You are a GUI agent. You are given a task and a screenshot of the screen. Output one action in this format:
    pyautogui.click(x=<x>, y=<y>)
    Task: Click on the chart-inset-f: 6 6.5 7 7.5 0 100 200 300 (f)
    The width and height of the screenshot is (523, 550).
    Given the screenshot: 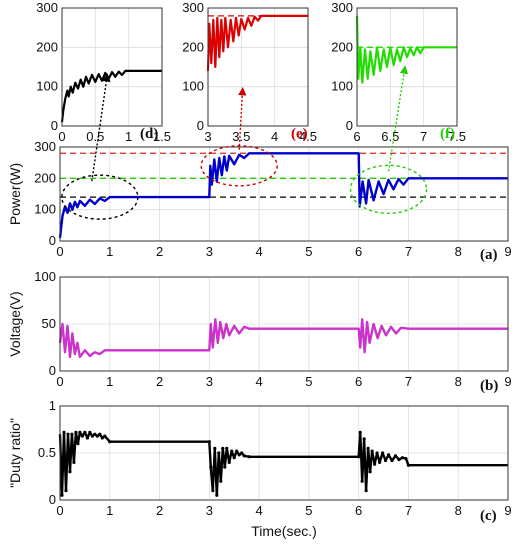 What is the action you would take?
    pyautogui.click(x=398, y=72)
    